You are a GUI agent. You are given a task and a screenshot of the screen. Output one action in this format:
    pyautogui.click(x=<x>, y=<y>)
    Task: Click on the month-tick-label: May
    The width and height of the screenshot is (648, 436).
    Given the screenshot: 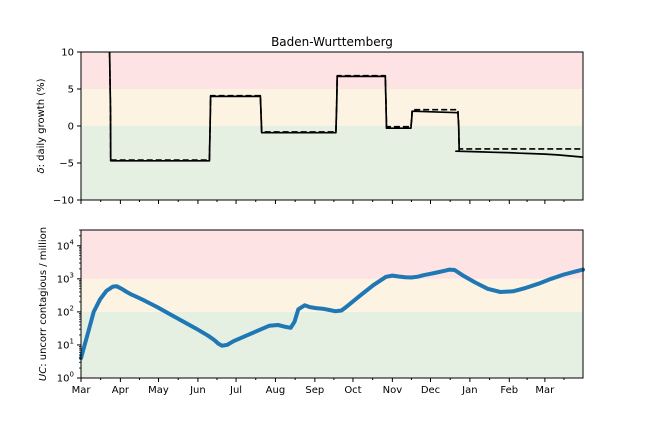 What is the action you would take?
    pyautogui.click(x=158, y=390)
    